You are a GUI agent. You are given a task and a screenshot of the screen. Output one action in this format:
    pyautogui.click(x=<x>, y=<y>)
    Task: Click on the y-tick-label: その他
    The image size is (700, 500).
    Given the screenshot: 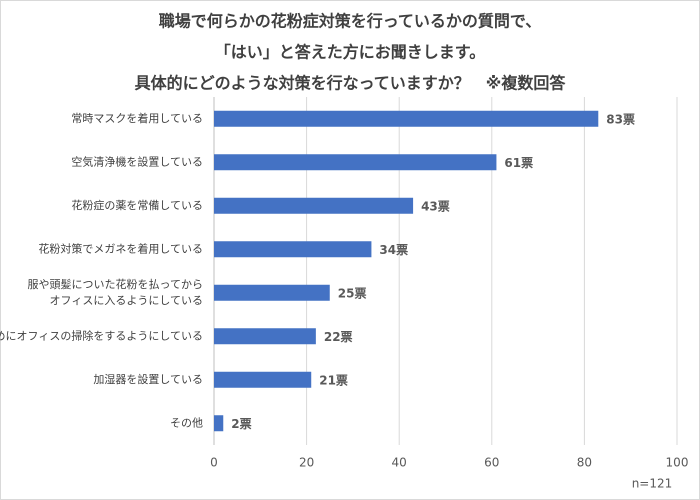 What is the action you would take?
    pyautogui.click(x=186, y=422)
    